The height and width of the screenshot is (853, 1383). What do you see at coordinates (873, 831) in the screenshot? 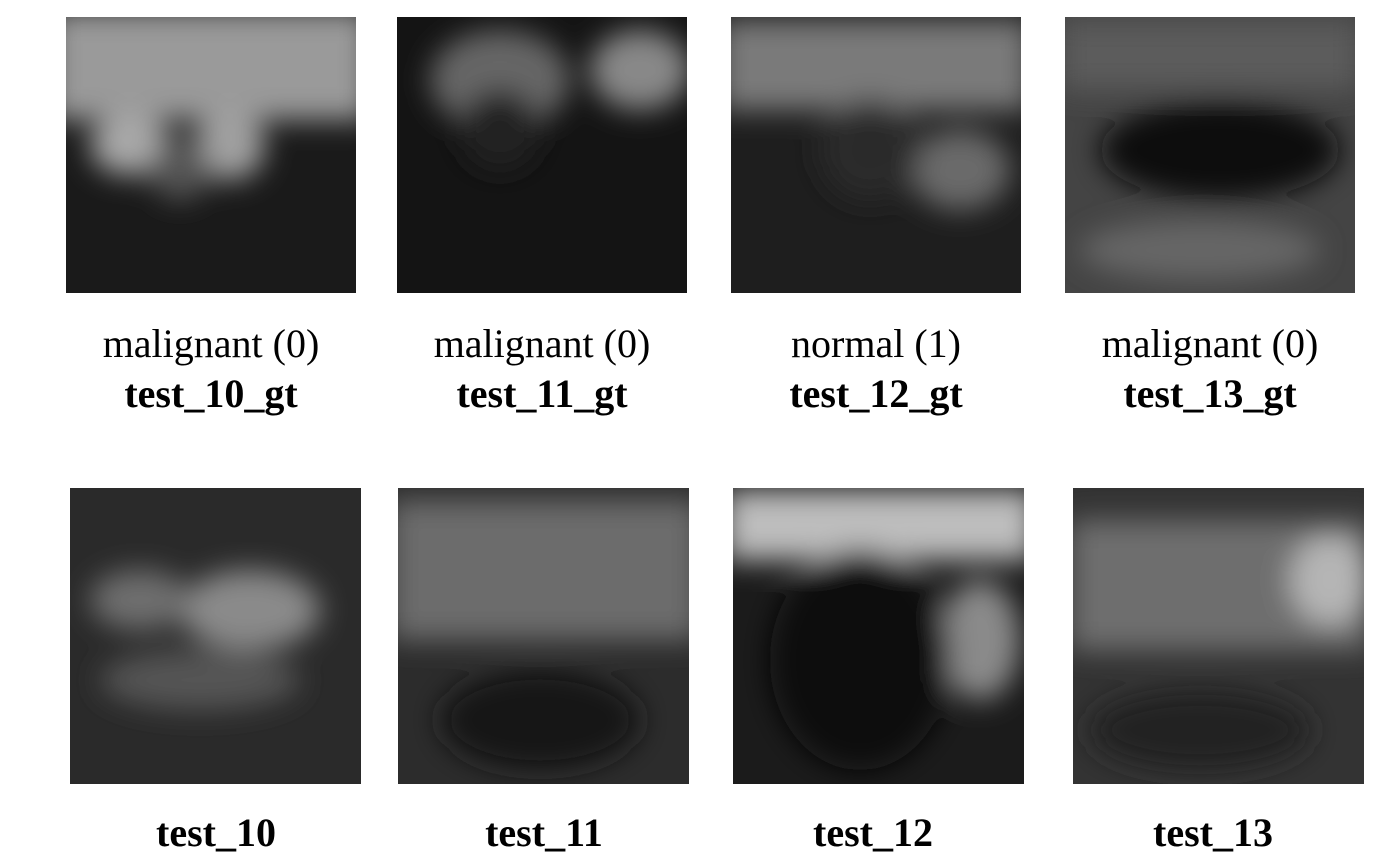
I see `image-title: test_12` at bounding box center [873, 831].